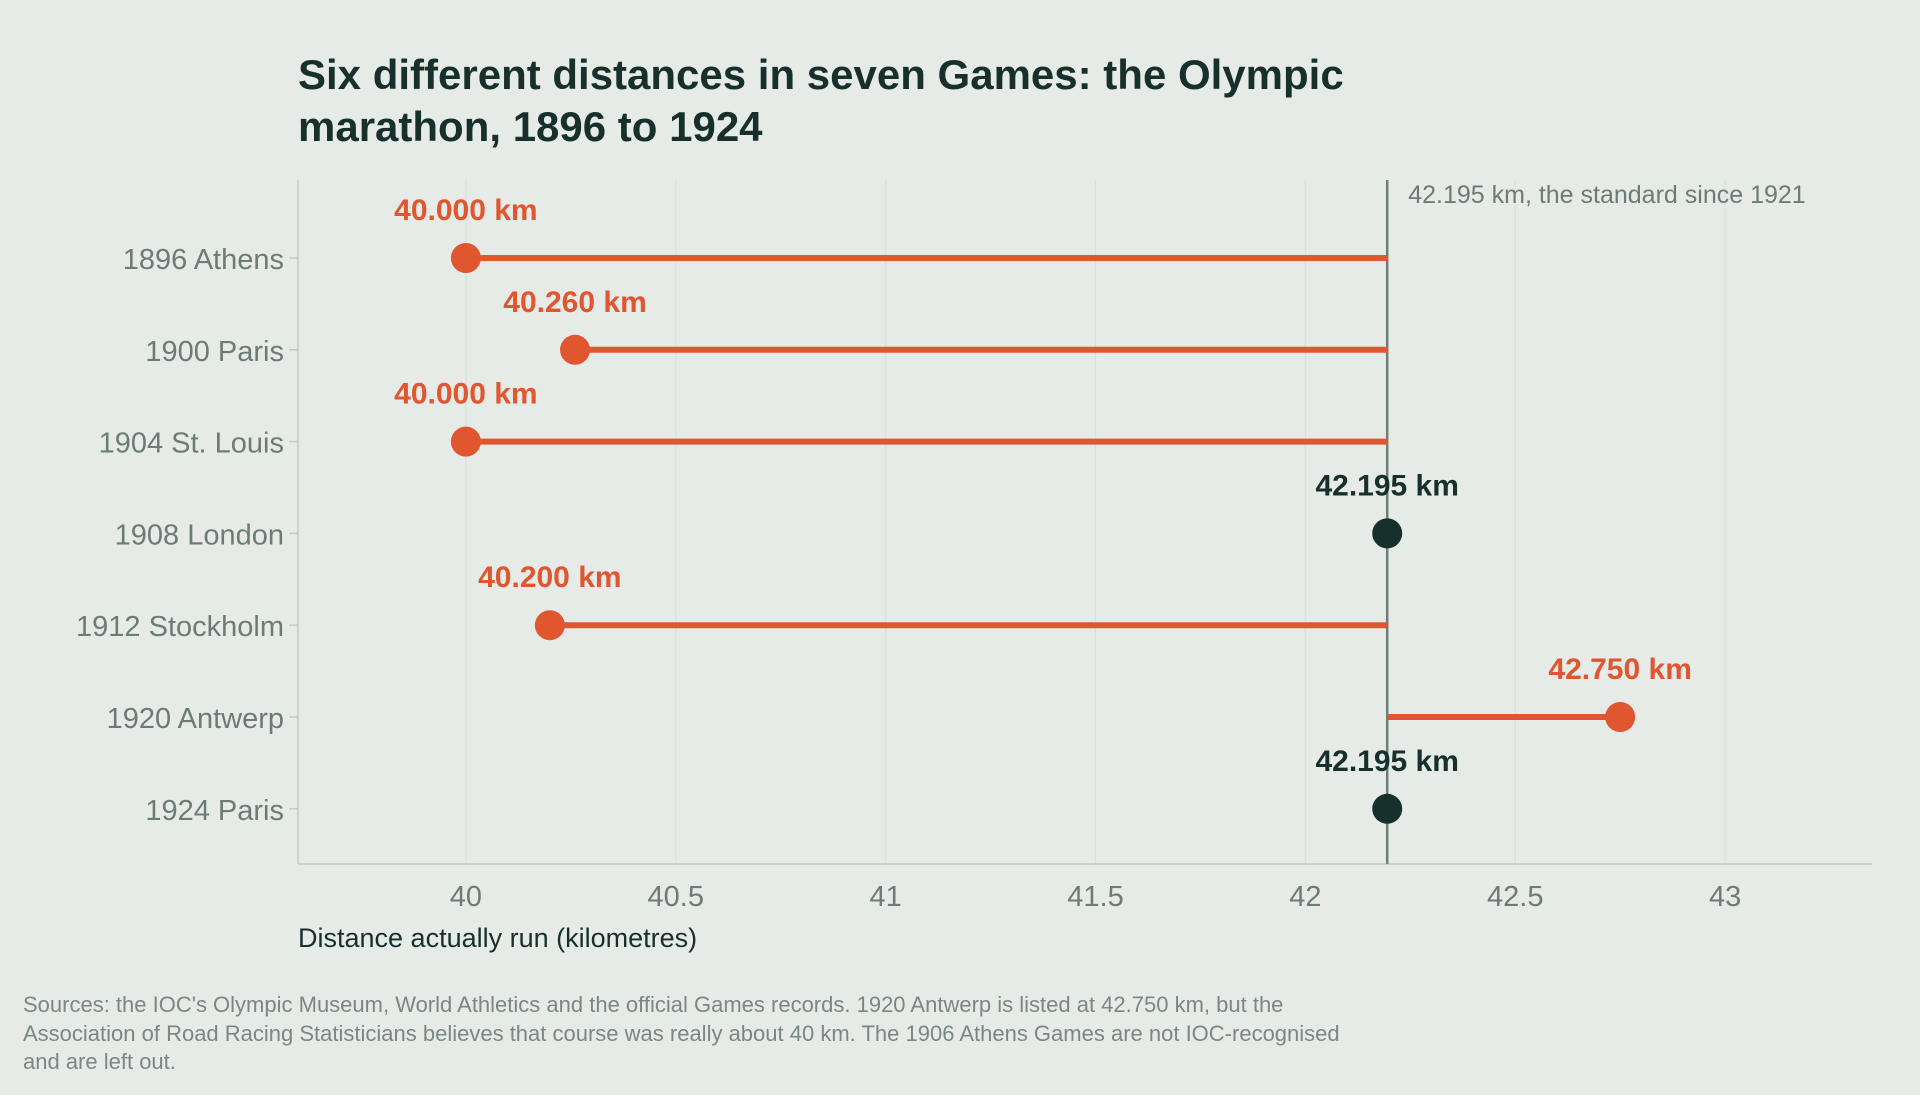 The image size is (1920, 1095). I want to click on data-label: 42.750 km, so click(1619, 669).